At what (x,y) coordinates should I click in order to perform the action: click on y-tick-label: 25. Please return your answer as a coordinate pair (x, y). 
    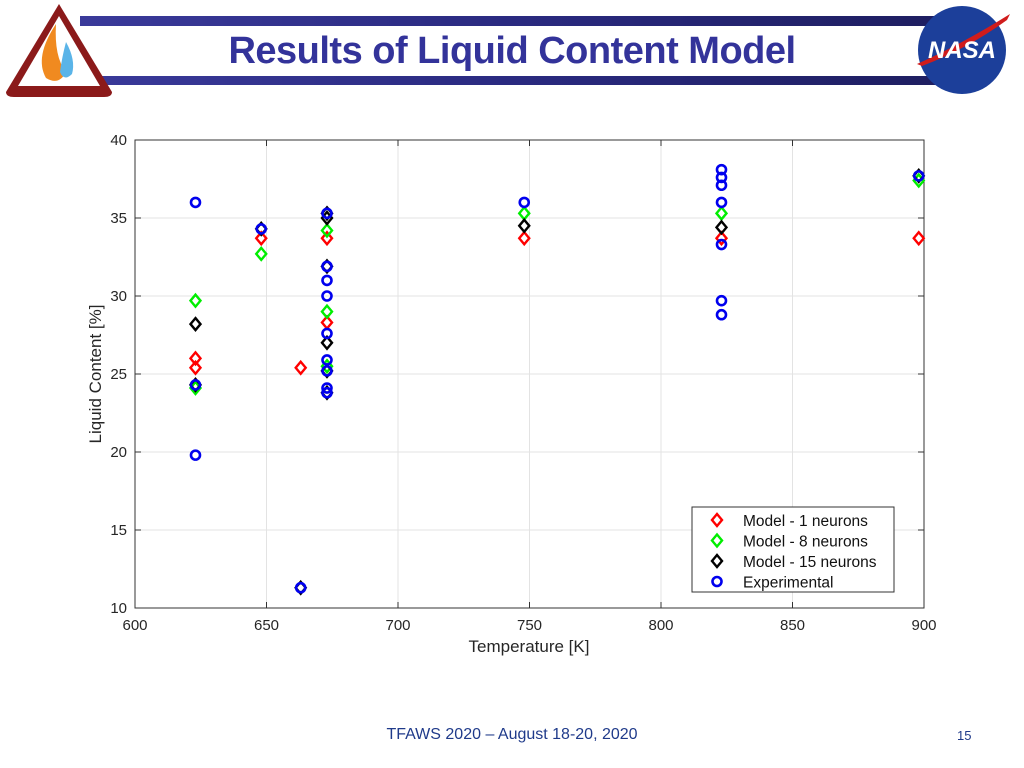
    Looking at the image, I should click on (118, 374).